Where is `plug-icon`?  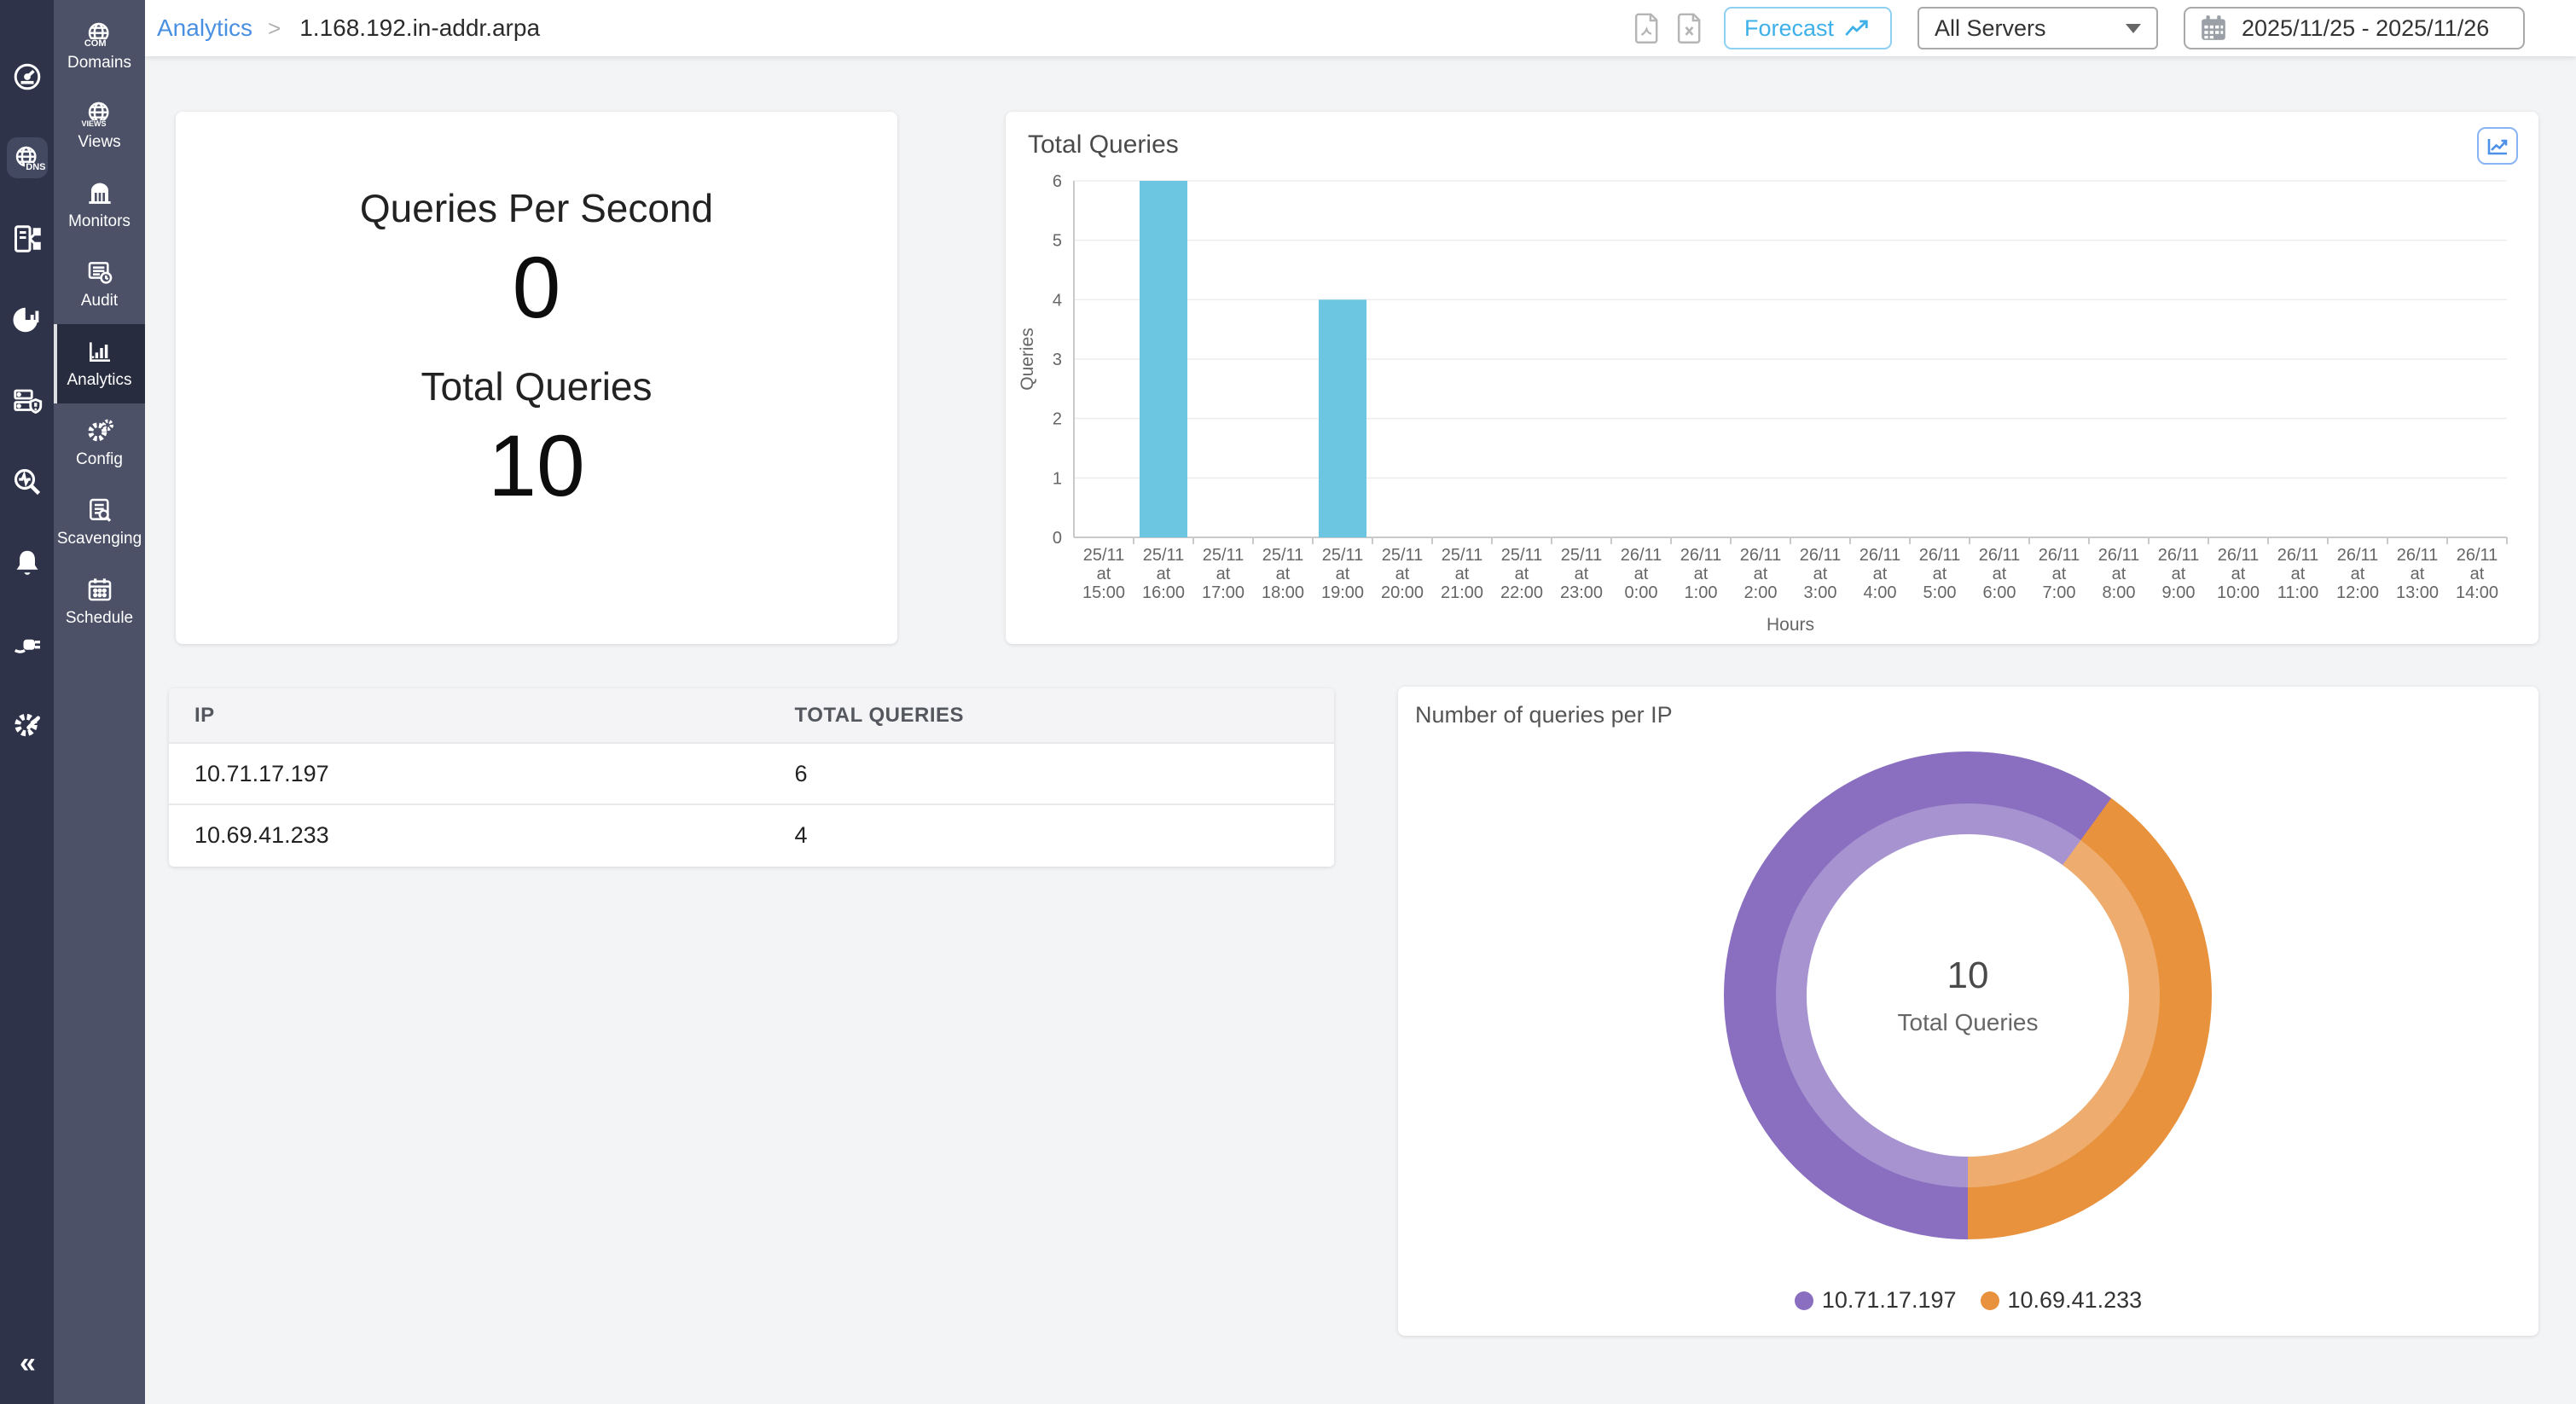 plug-icon is located at coordinates (27, 643).